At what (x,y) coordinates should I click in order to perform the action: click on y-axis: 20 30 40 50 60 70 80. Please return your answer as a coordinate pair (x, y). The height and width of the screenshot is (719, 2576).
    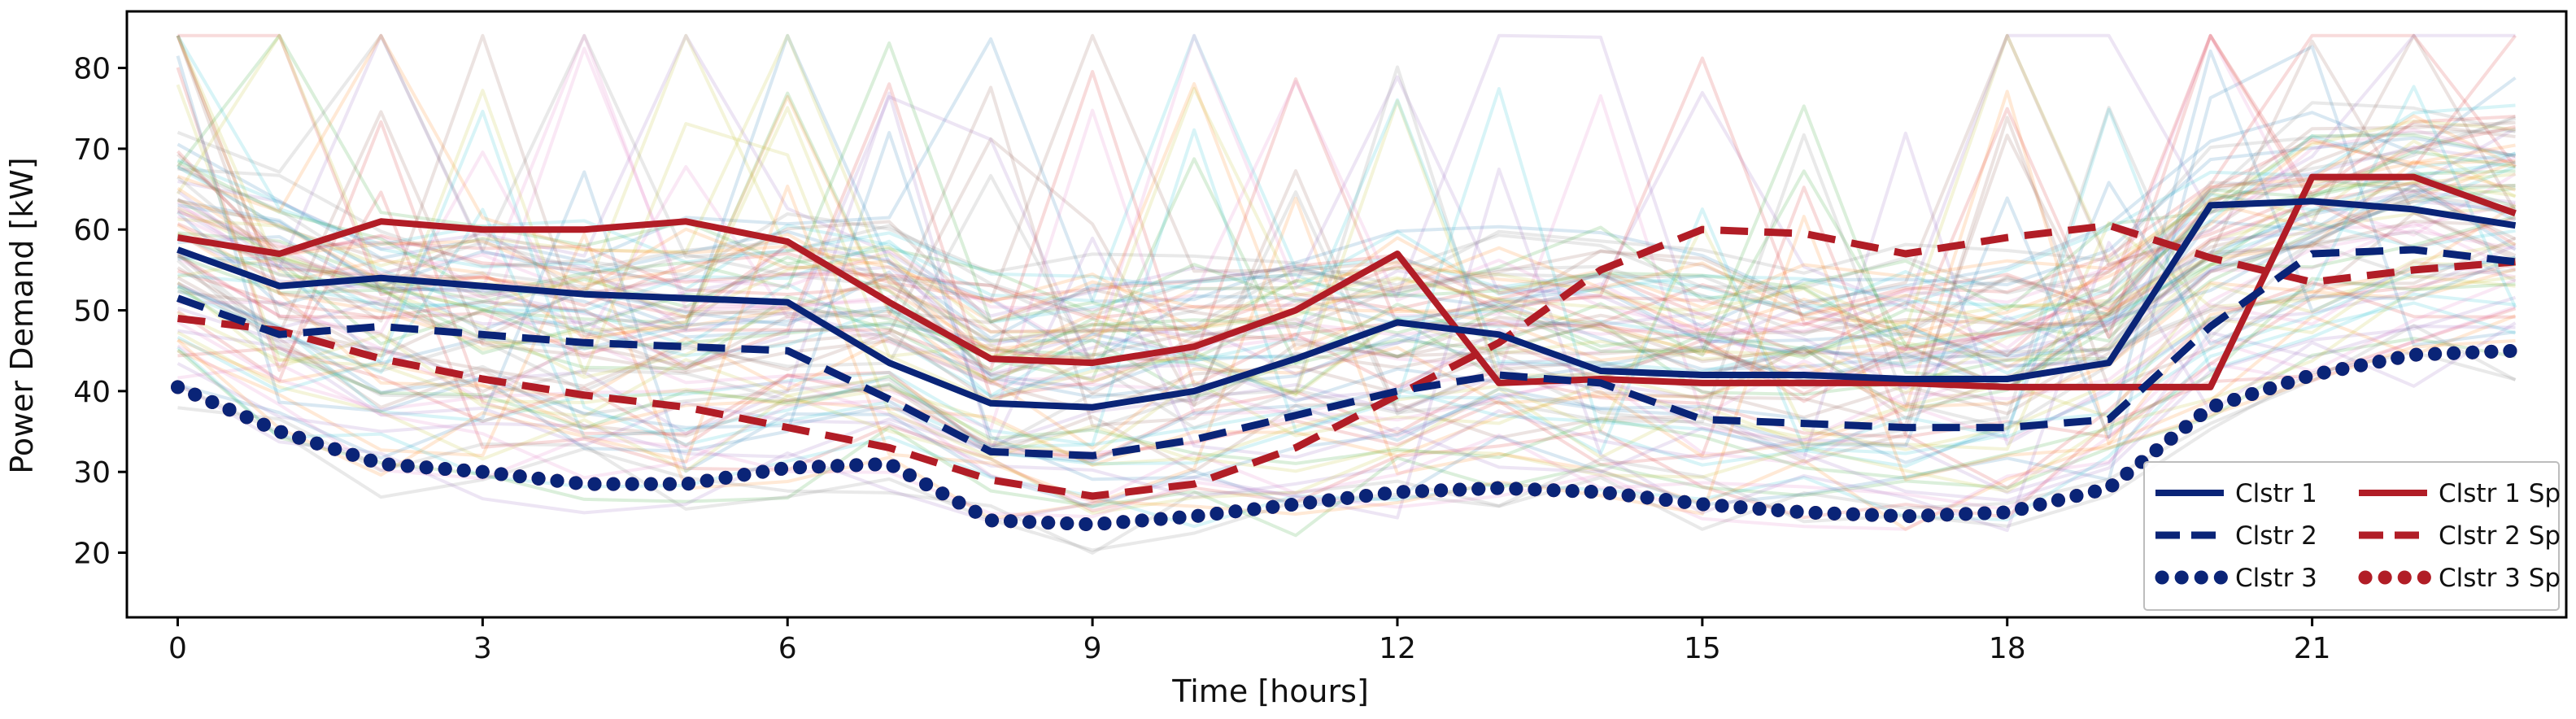
    Looking at the image, I should click on (100, 312).